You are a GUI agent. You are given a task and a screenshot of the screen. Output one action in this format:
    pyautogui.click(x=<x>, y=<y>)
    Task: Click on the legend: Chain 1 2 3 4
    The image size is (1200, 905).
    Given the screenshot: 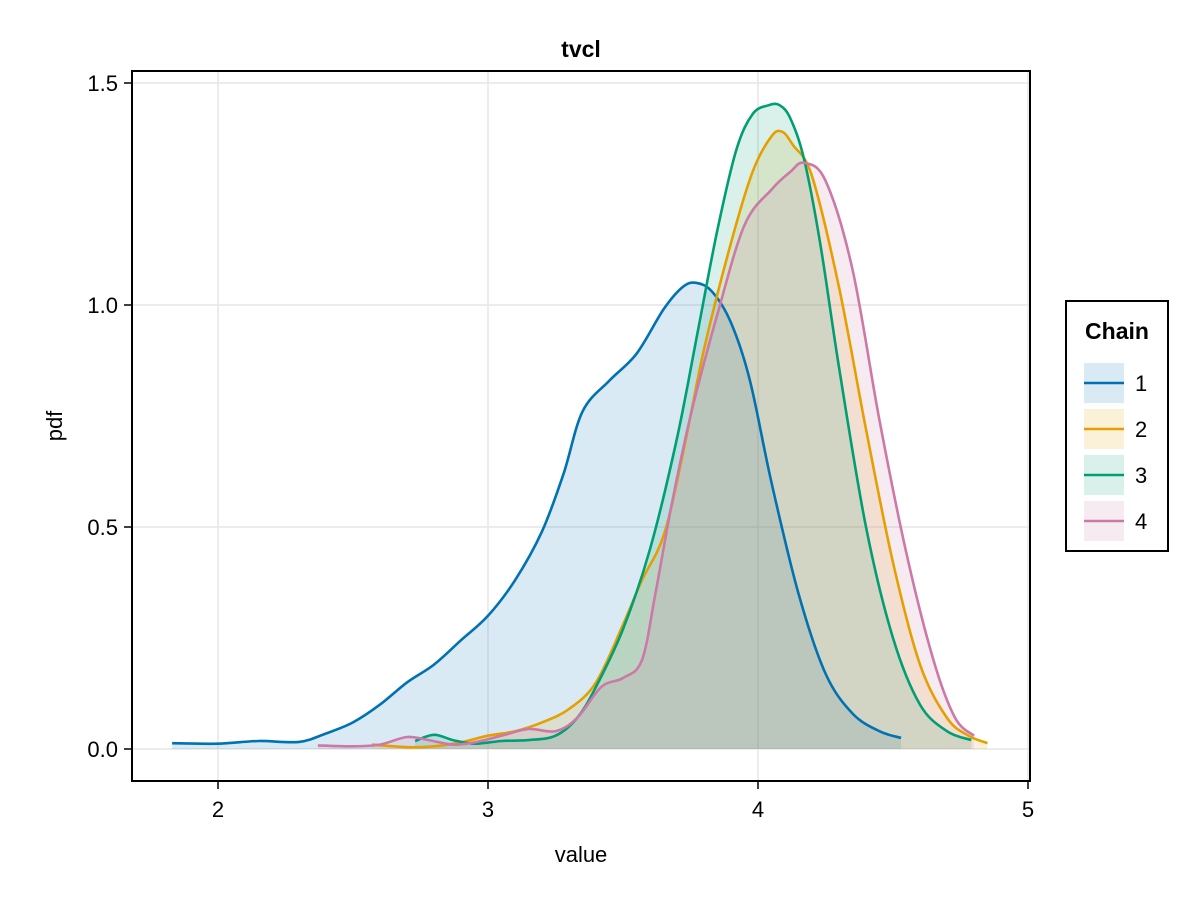 What is the action you would take?
    pyautogui.click(x=1117, y=426)
    